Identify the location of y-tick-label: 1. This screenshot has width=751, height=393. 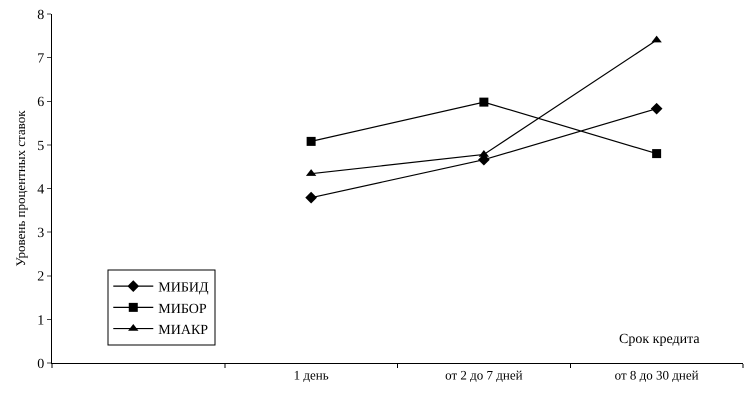
(40, 320).